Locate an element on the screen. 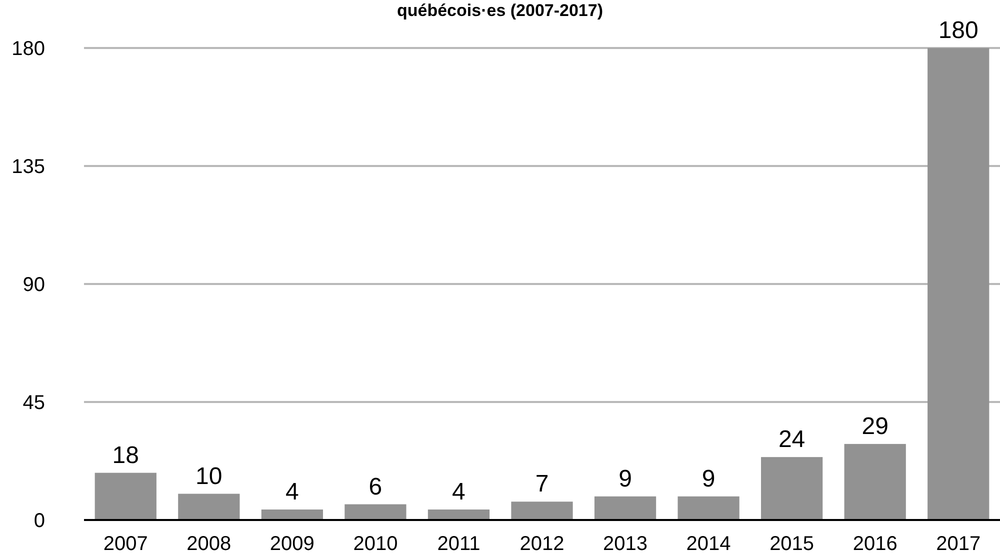 The width and height of the screenshot is (1000, 558). data-label: 7 is located at coordinates (542, 484).